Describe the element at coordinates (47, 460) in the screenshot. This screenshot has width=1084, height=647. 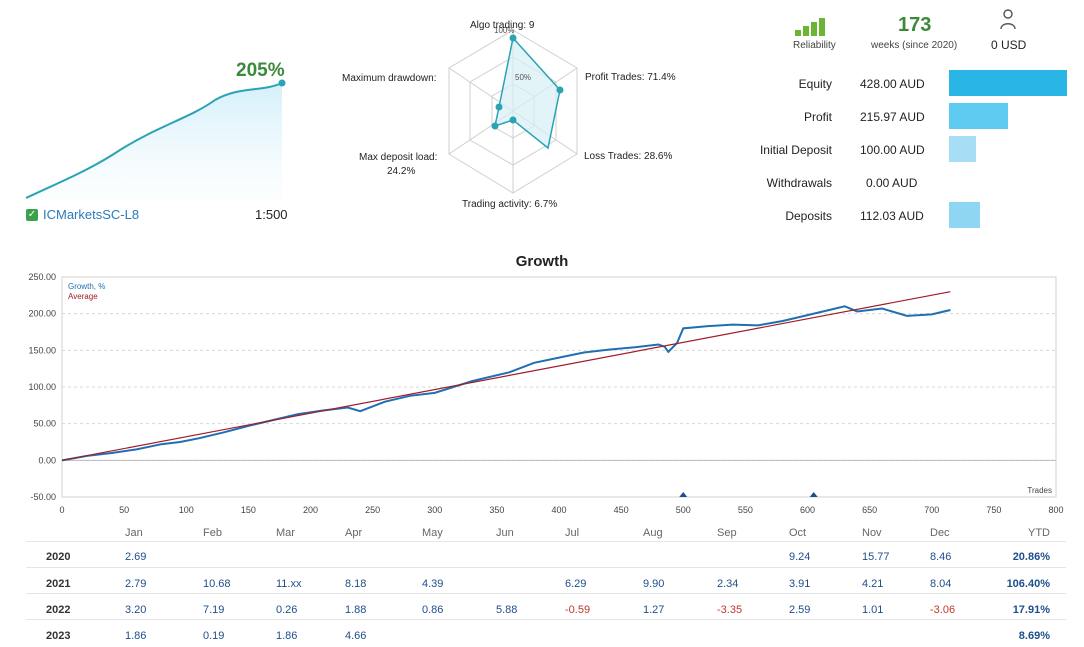
I see `y-tick-label: 0.00` at that location.